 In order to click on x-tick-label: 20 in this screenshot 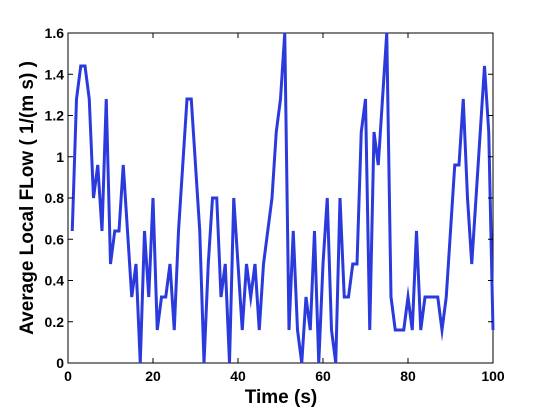, I will do `click(153, 376)`.